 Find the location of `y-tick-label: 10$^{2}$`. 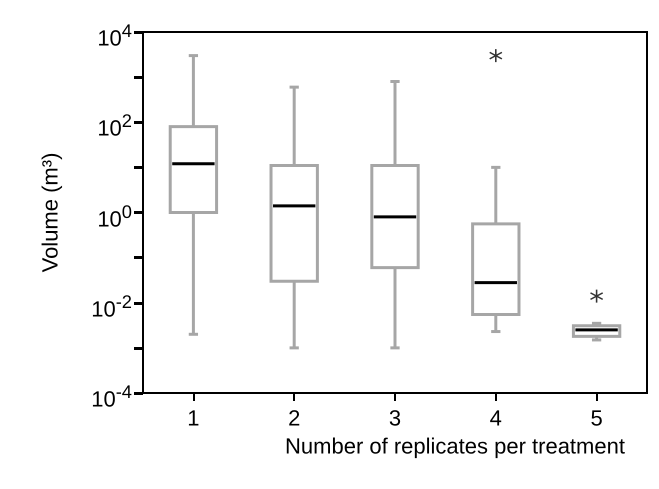

y-tick-label: 10$^{2}$ is located at coordinates (114, 125).